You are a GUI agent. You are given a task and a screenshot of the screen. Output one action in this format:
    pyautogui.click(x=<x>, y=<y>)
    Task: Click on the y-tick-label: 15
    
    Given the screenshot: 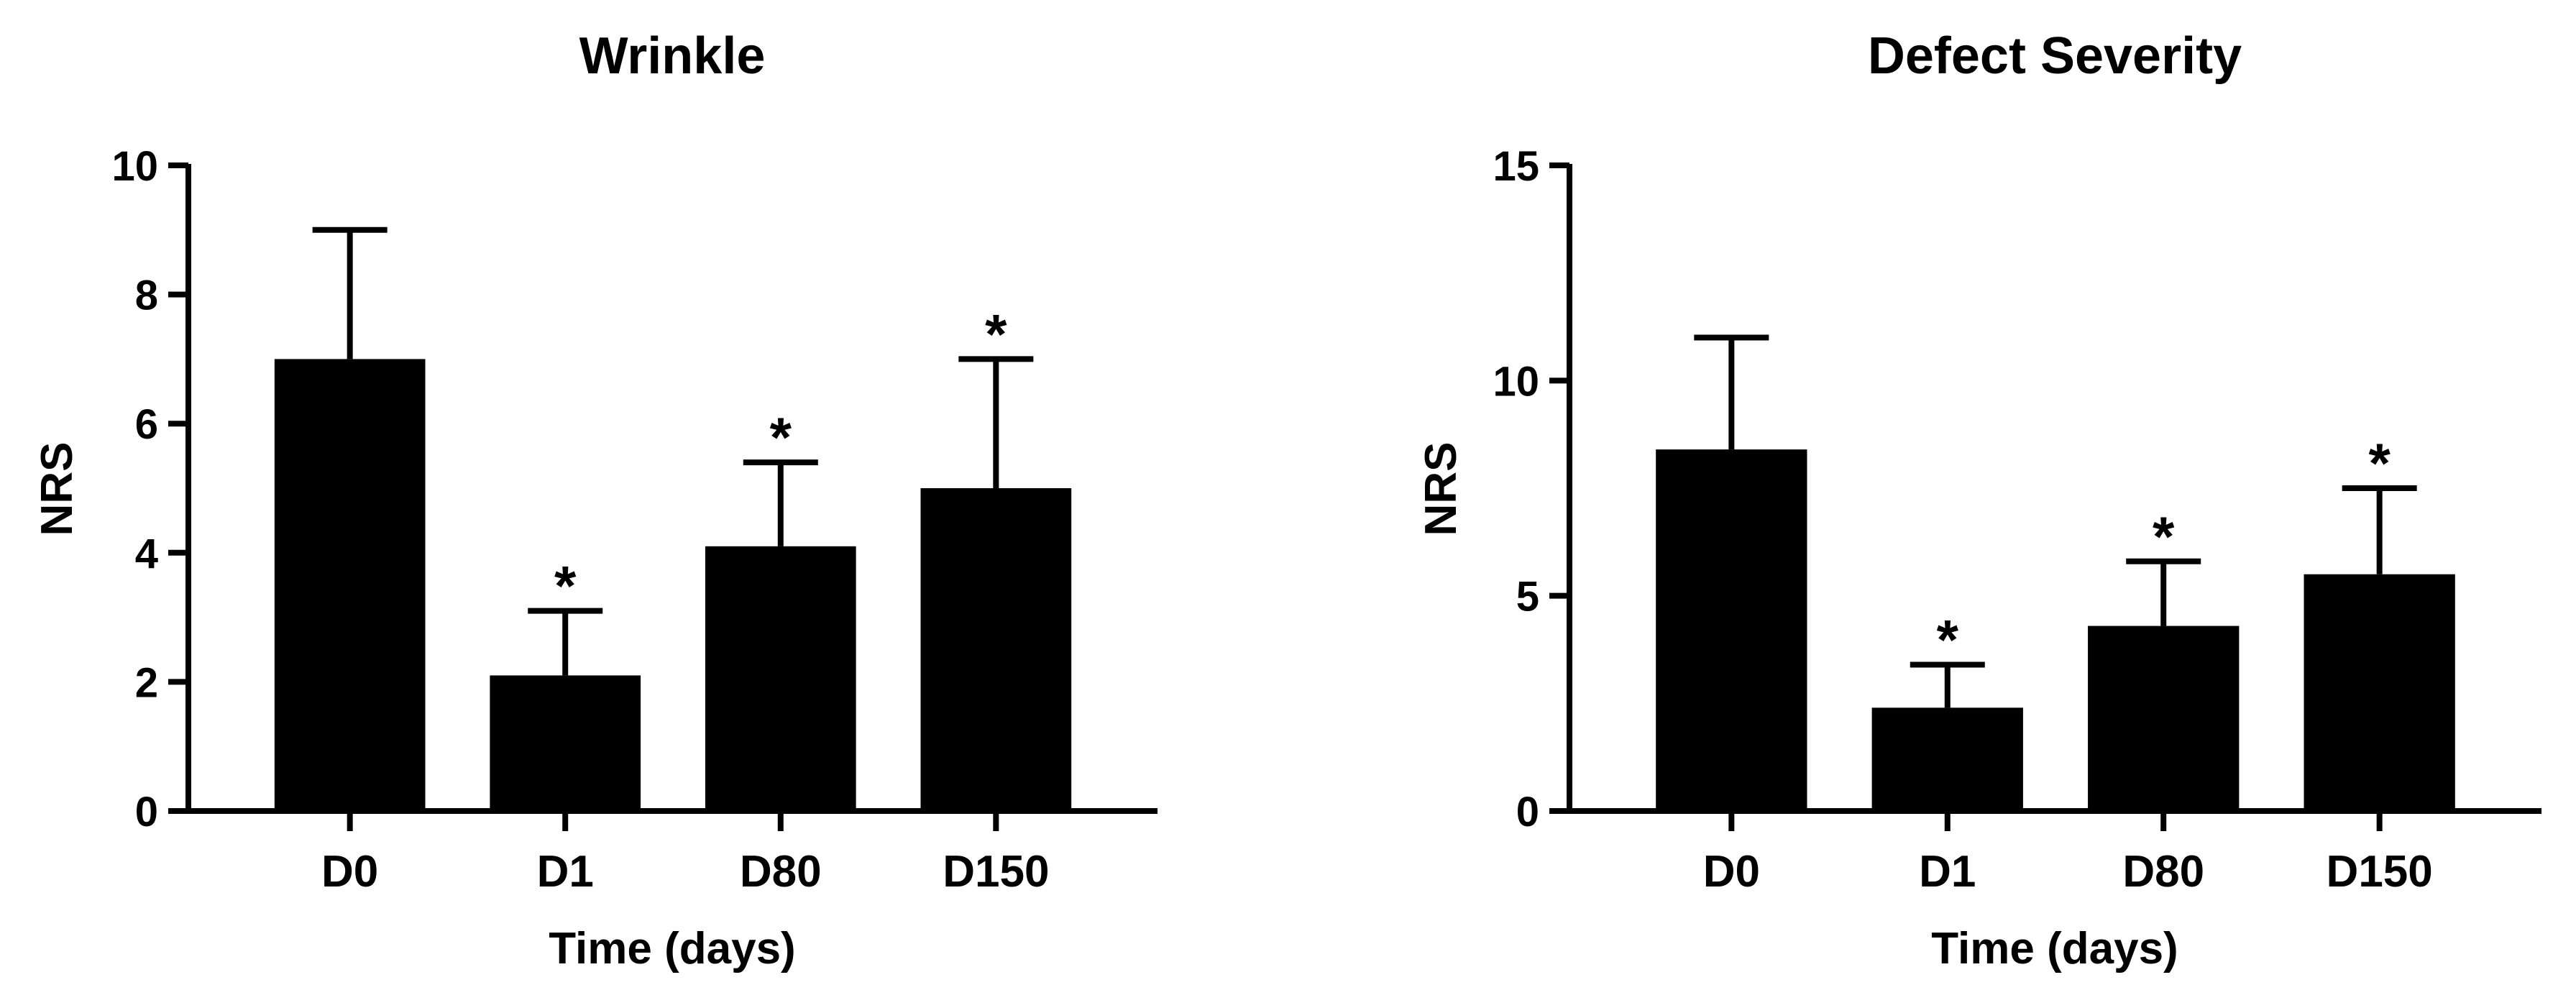 What is the action you would take?
    pyautogui.click(x=1516, y=166)
    